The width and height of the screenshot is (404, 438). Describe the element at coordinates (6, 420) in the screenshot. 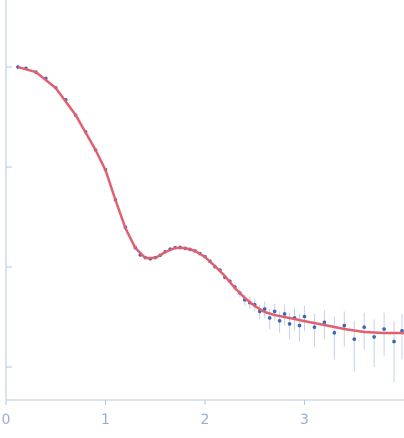

I see `x-tick-label: 0` at that location.